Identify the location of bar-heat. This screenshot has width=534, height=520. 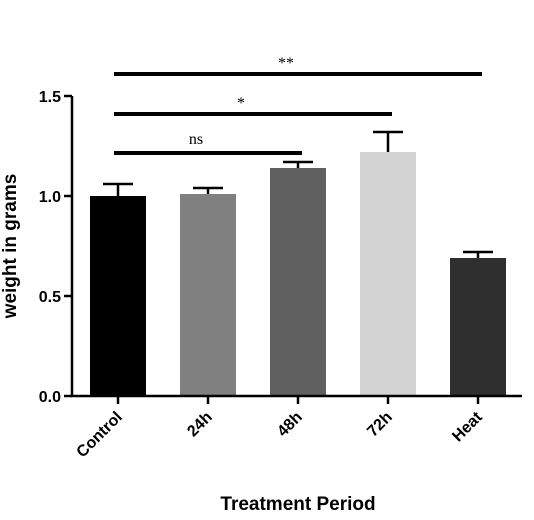
(478, 327).